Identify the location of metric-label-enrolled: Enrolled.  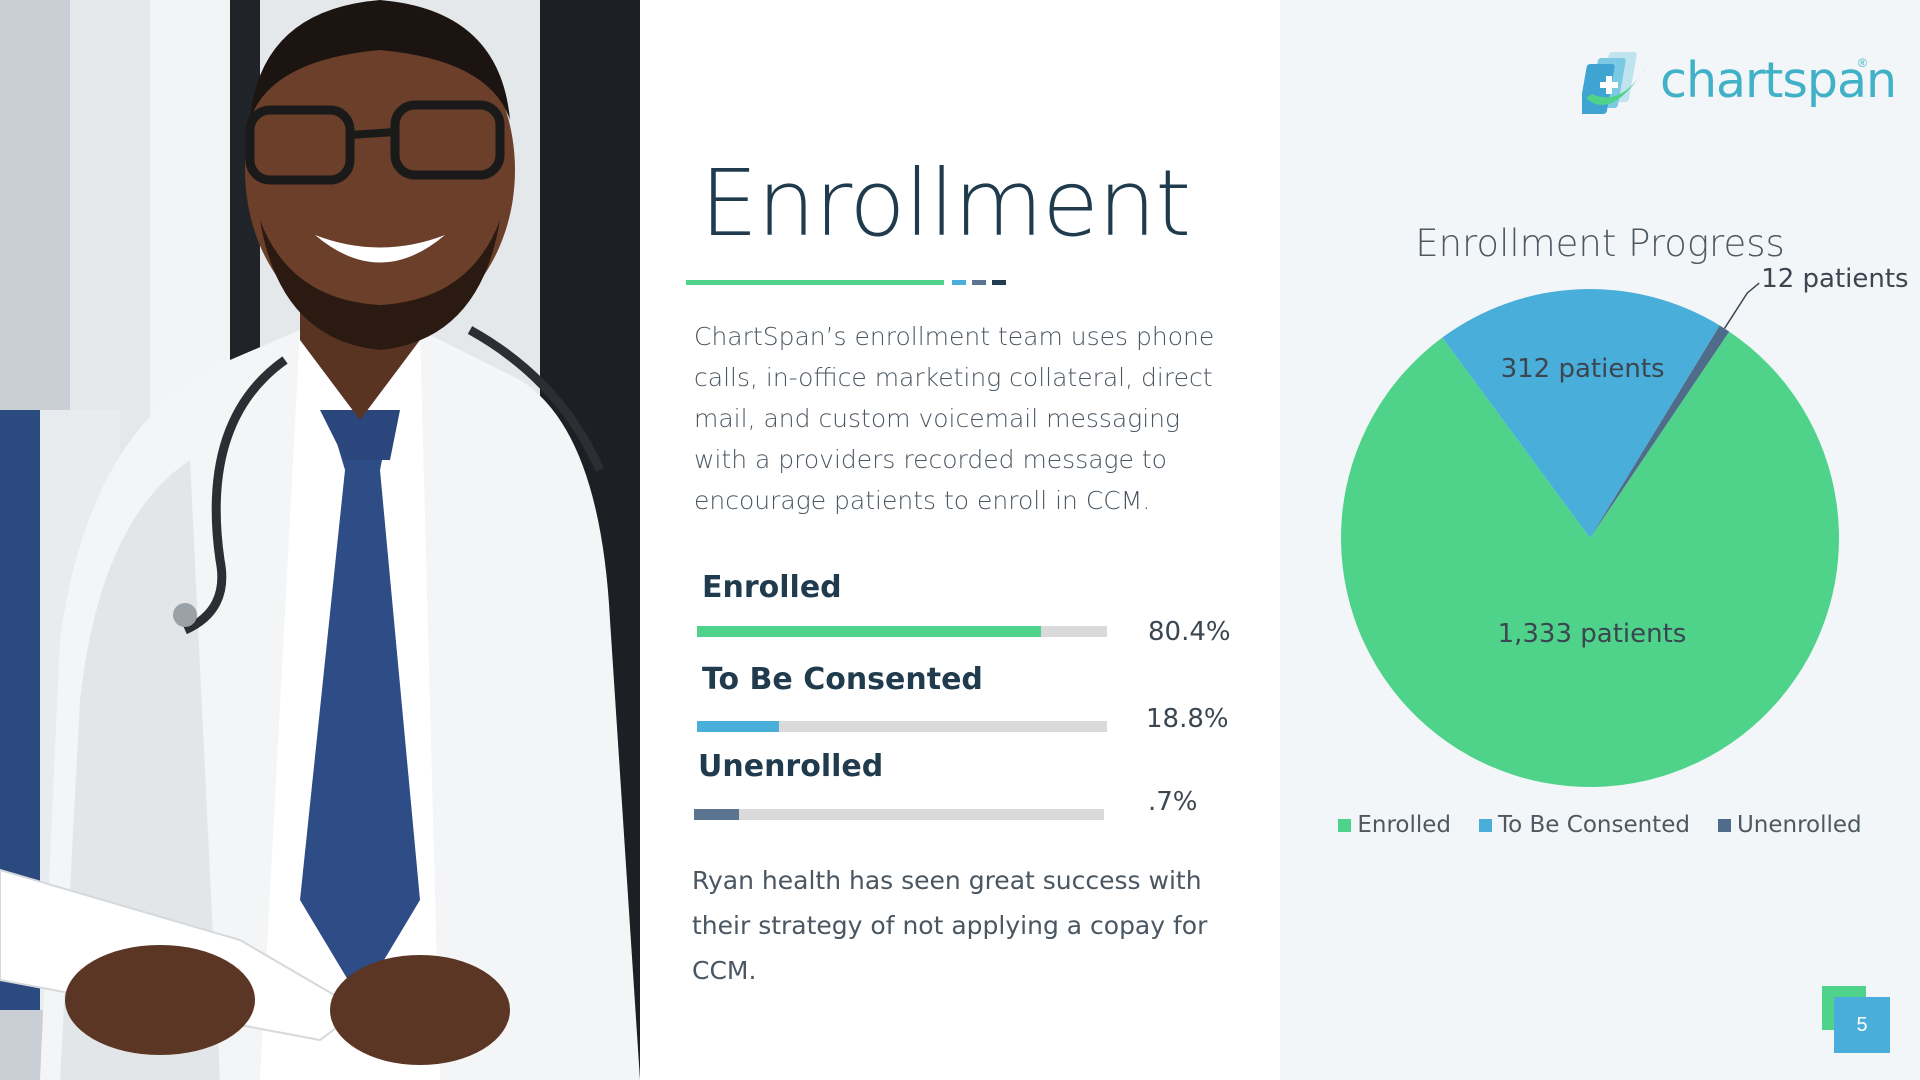
(772, 587).